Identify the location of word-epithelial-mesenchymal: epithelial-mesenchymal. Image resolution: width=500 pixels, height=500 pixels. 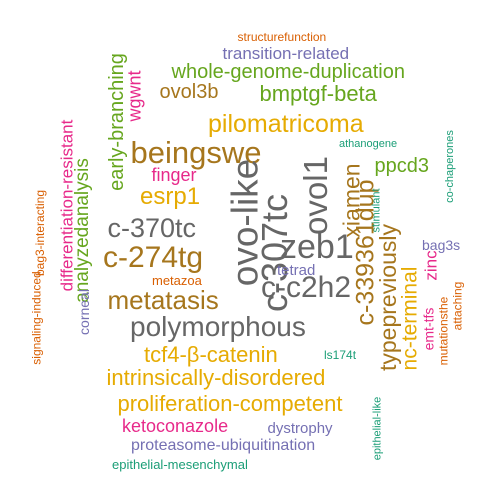
(180, 464).